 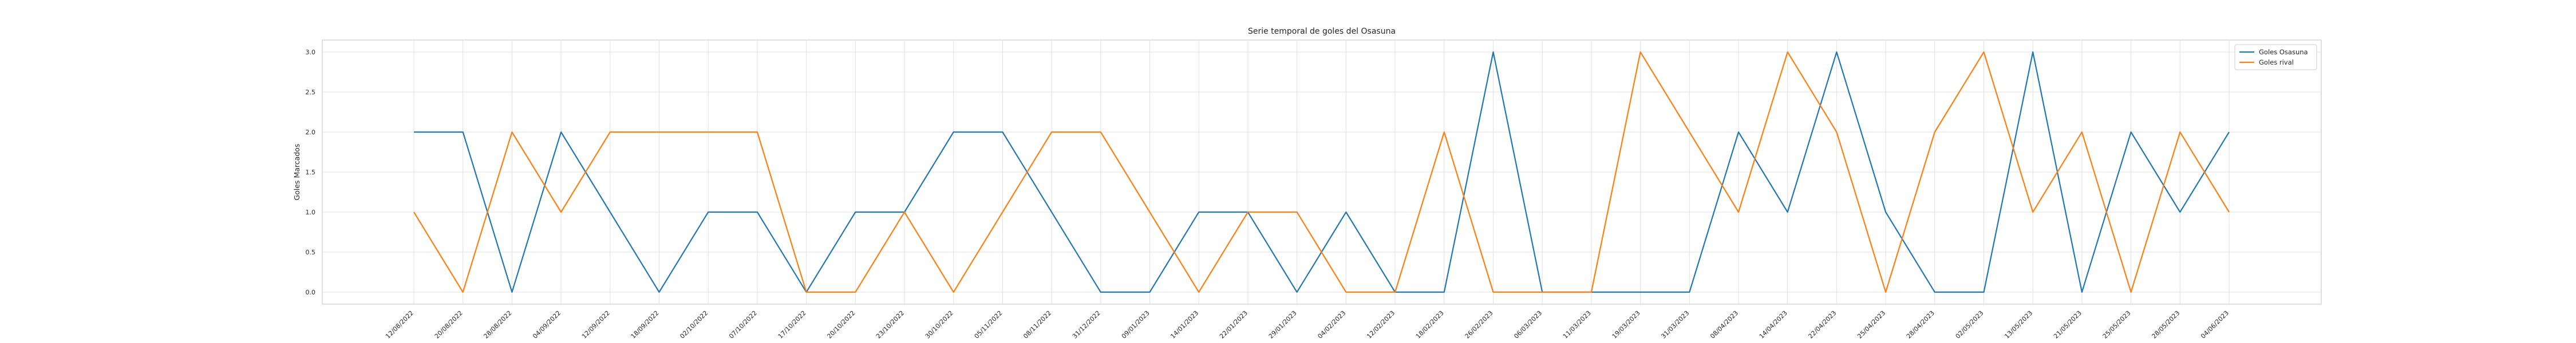 What do you see at coordinates (1430, 324) in the screenshot?
I see `x-tick-label: 18/02/2023` at bounding box center [1430, 324].